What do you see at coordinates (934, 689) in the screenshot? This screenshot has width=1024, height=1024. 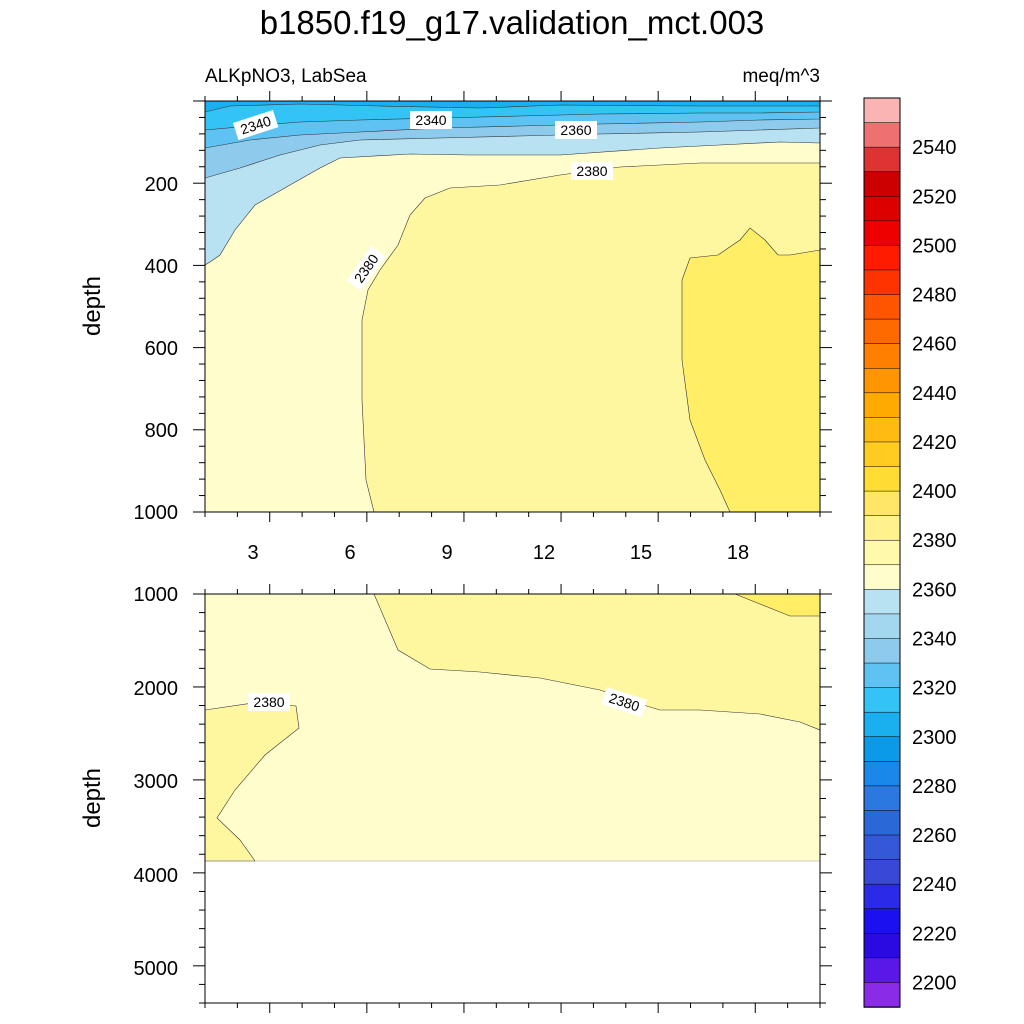 I see `colorbar-label: 2320` at bounding box center [934, 689].